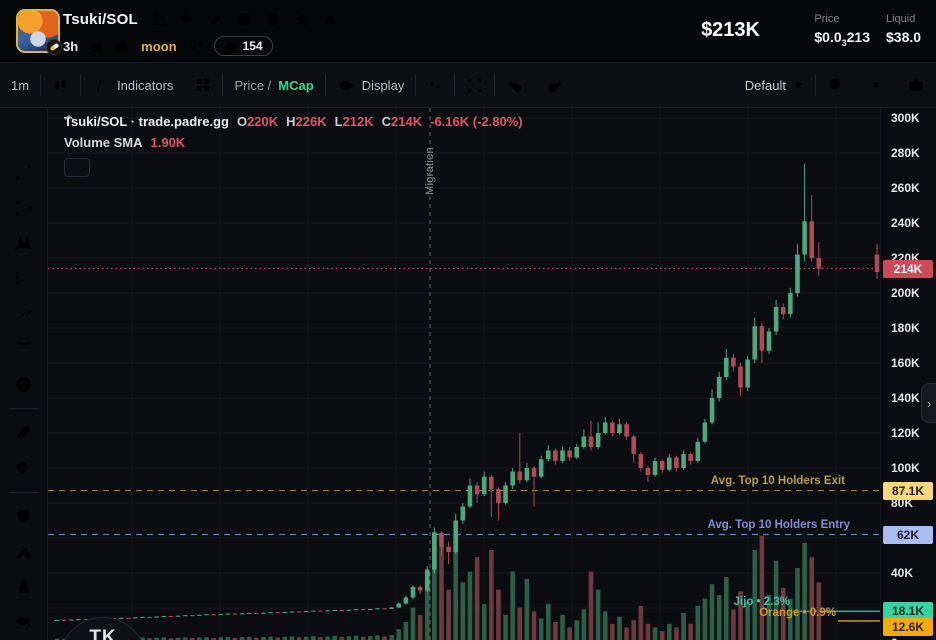 Image resolution: width=936 pixels, height=640 pixels. I want to click on axis-tick: 100K, so click(905, 468).